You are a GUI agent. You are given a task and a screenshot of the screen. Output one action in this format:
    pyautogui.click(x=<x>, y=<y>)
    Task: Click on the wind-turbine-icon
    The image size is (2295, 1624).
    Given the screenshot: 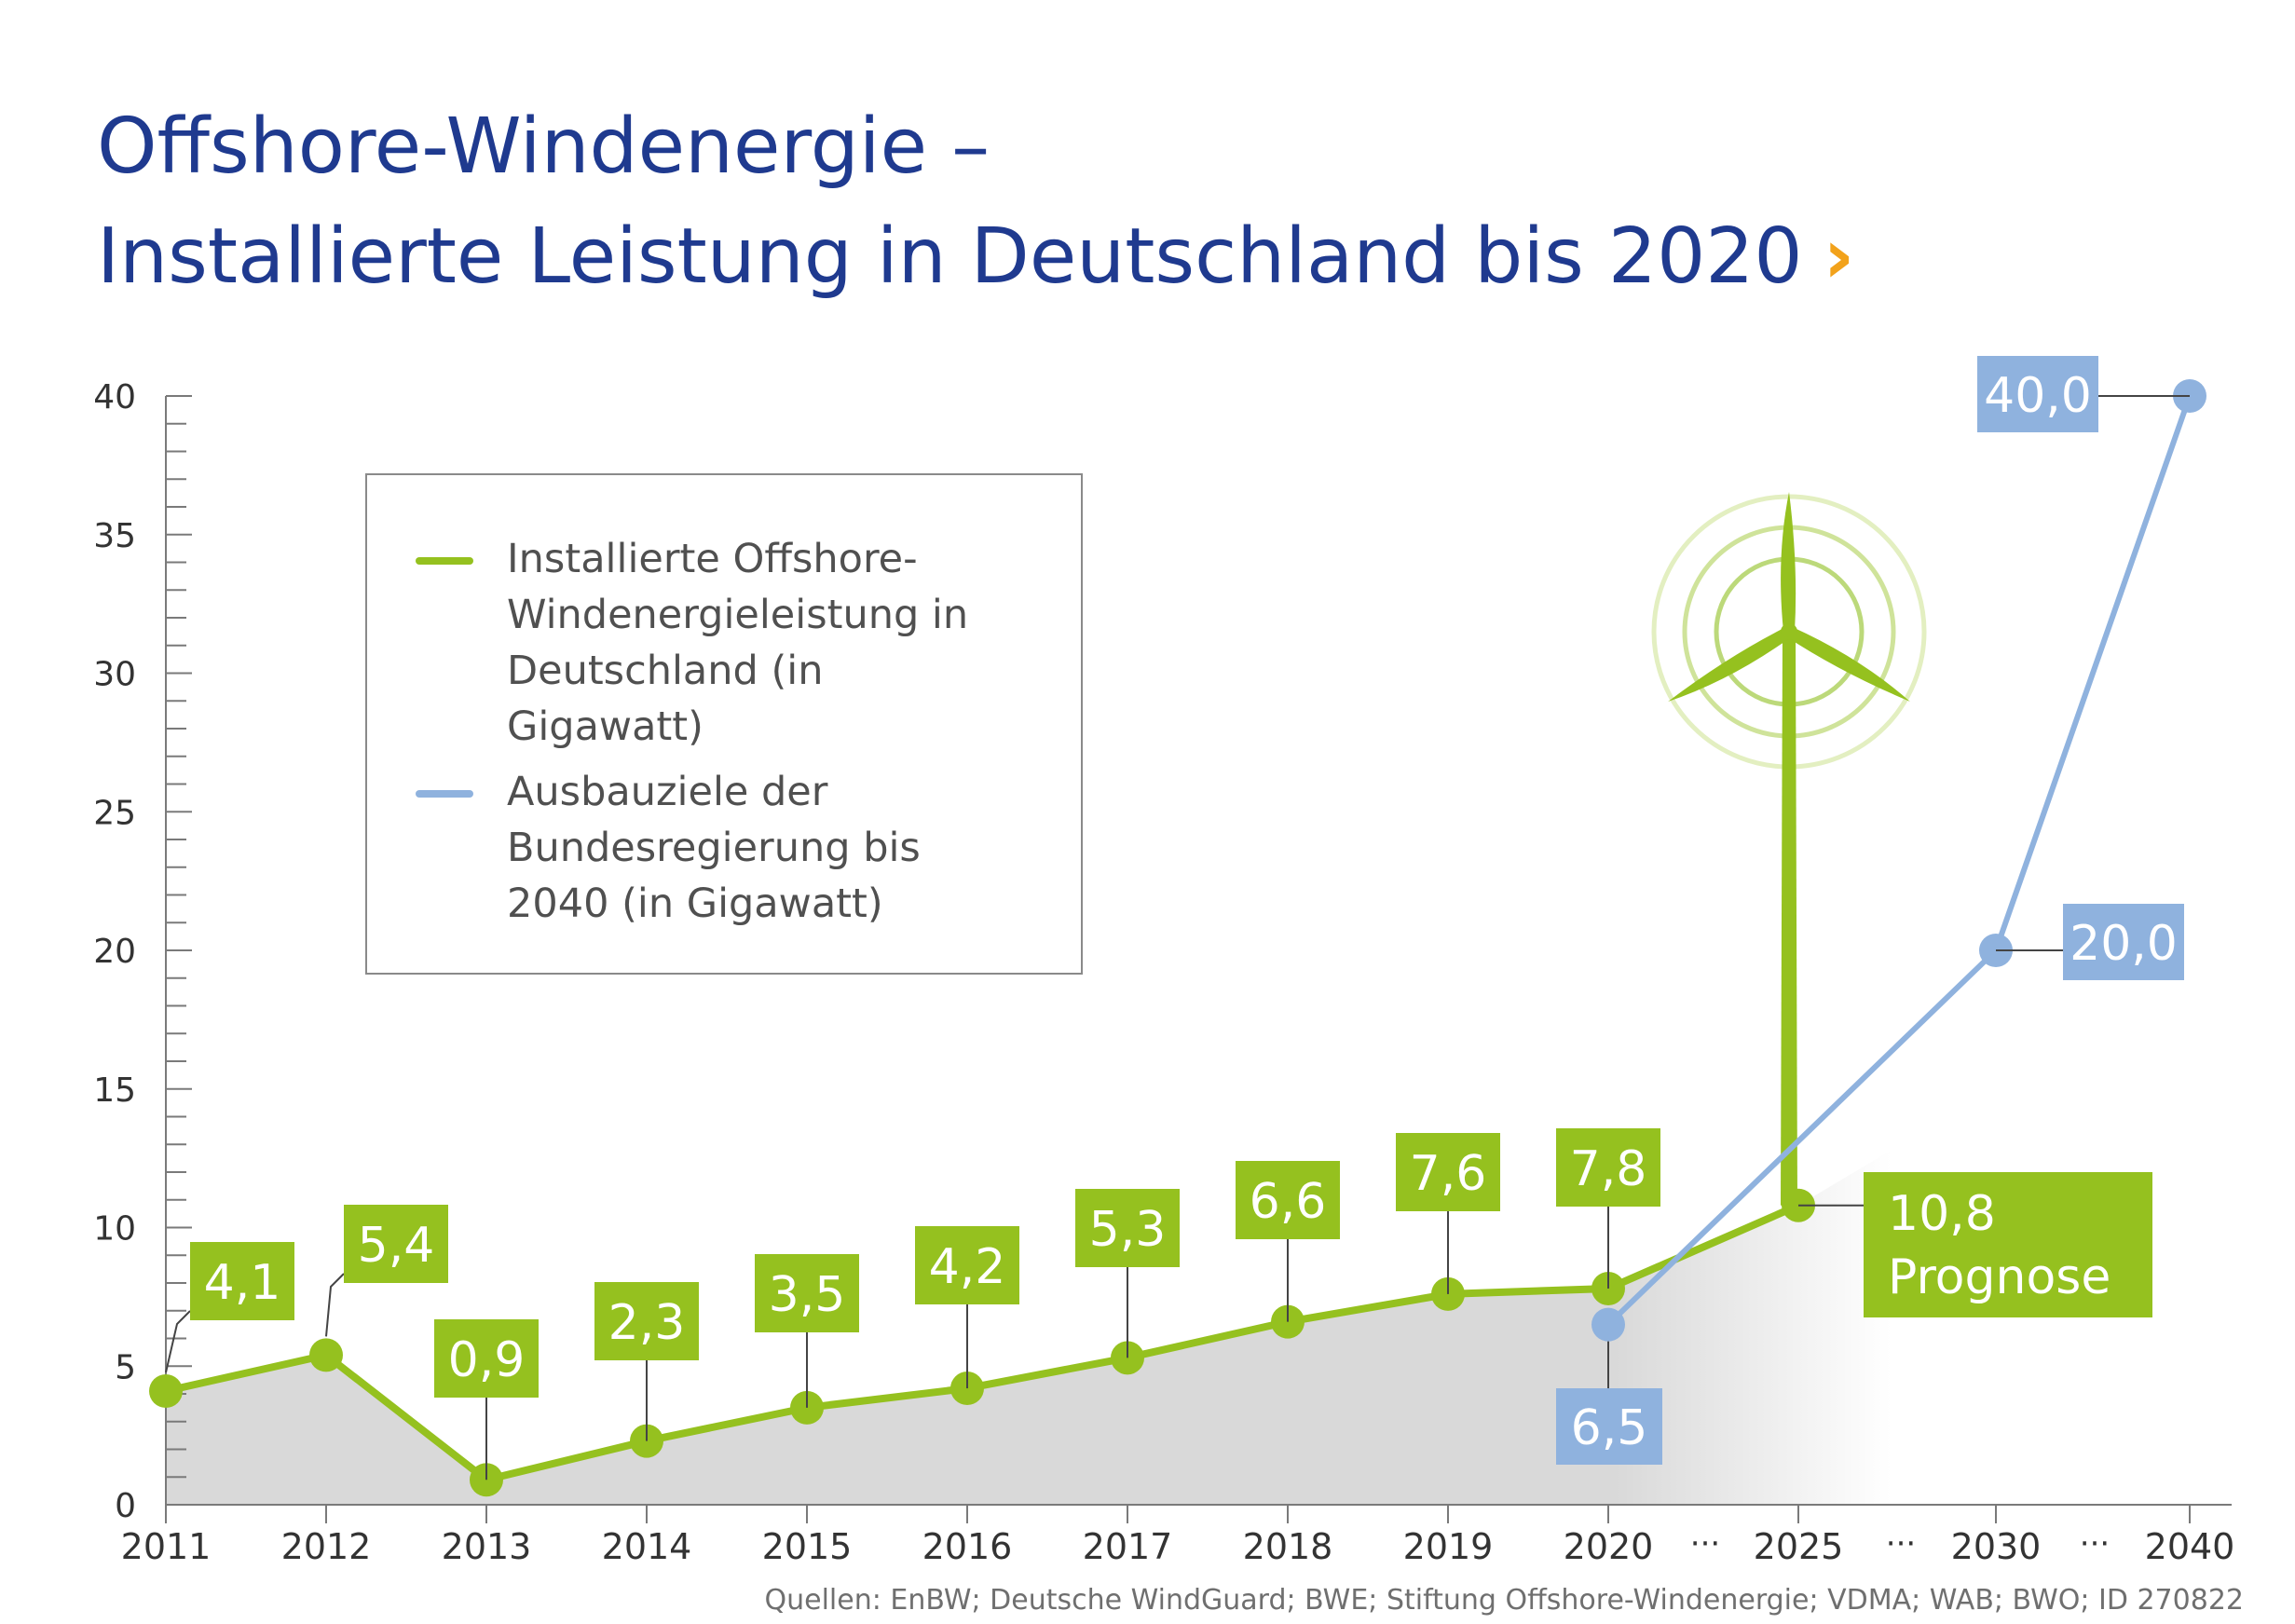 What is the action you would take?
    pyautogui.click(x=1789, y=849)
    